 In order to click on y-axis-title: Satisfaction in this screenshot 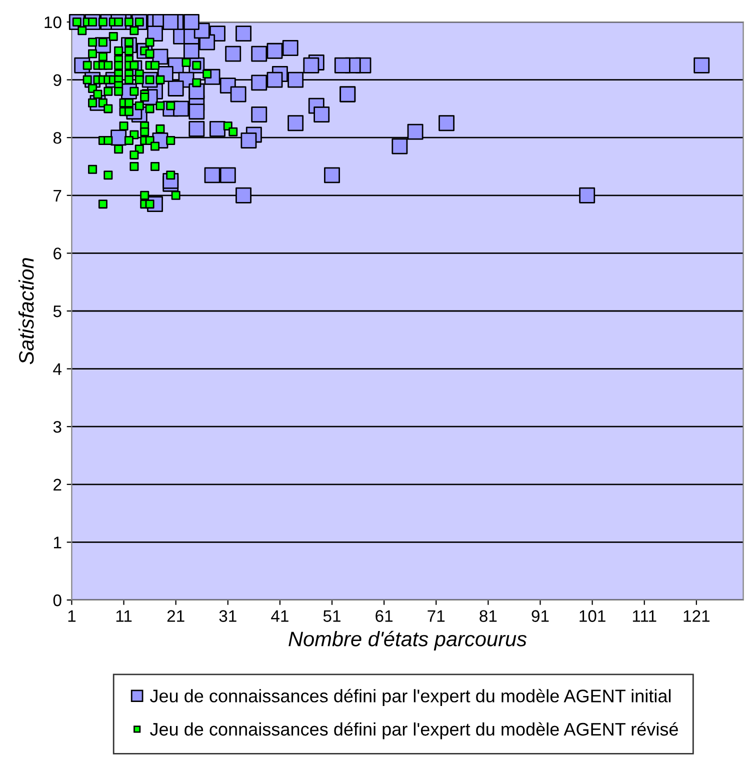, I will do `click(26, 311)`.